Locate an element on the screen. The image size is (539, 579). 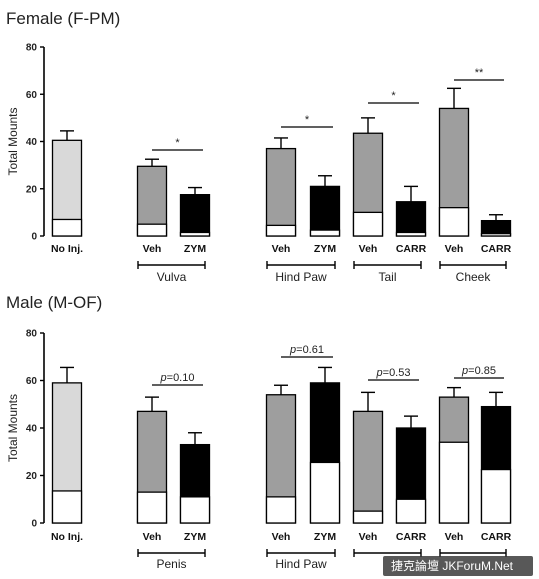
group-label: Vulva is located at coordinates (172, 277).